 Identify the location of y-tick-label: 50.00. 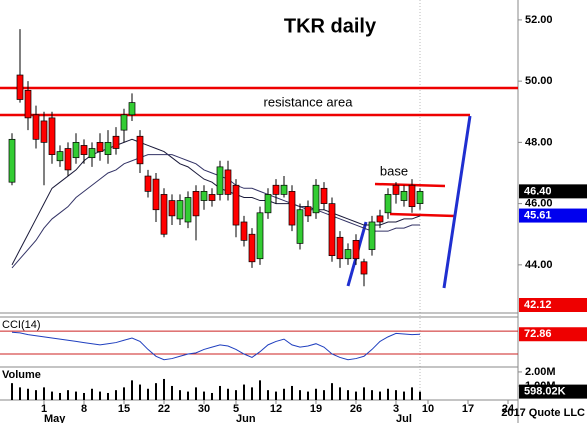
(539, 81).